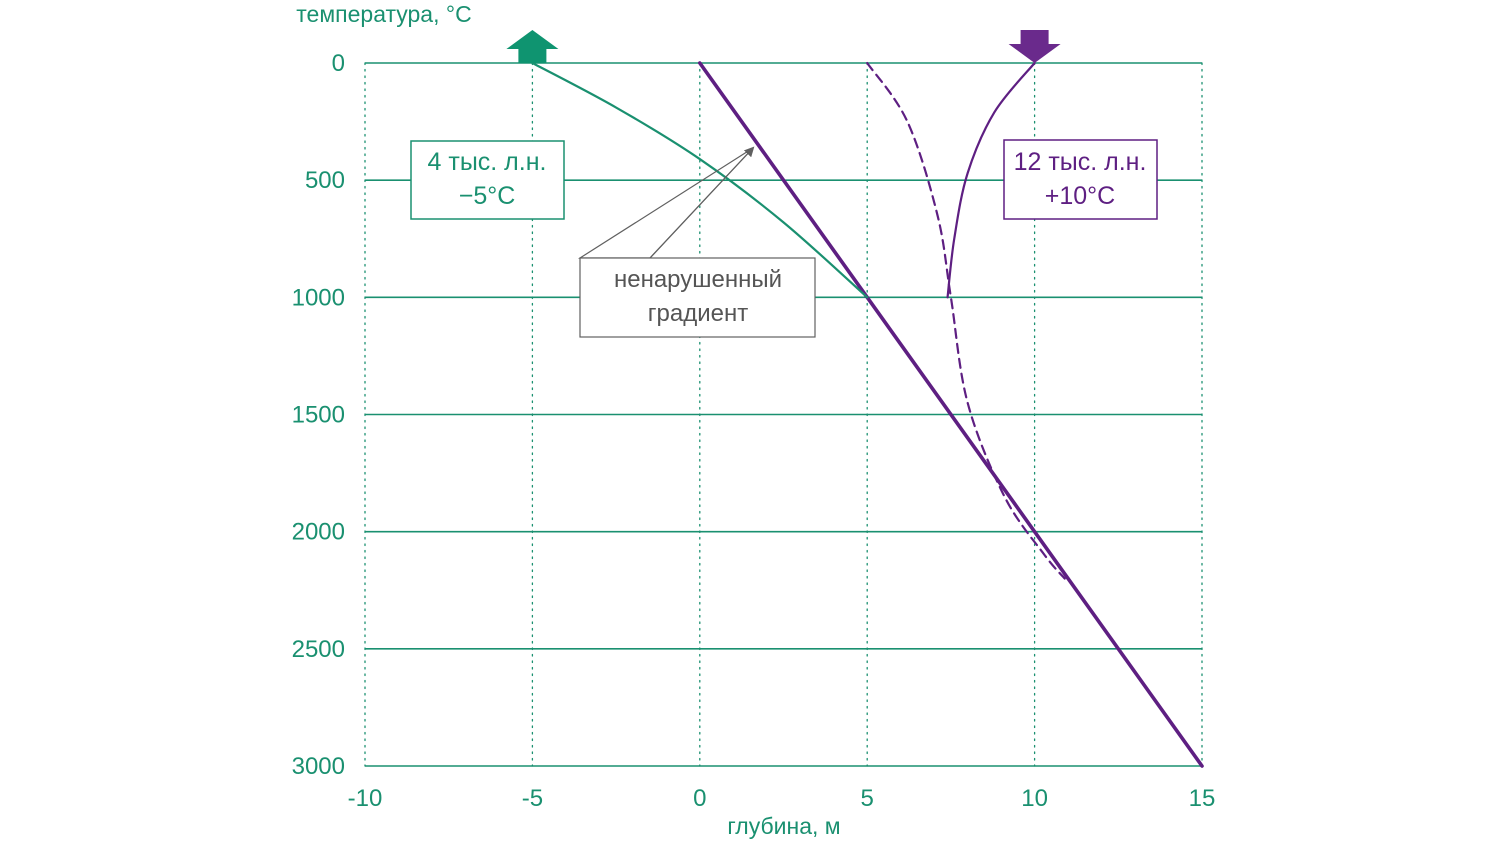 The width and height of the screenshot is (1495, 841). I want to click on x-tick-label: 15, so click(1202, 798).